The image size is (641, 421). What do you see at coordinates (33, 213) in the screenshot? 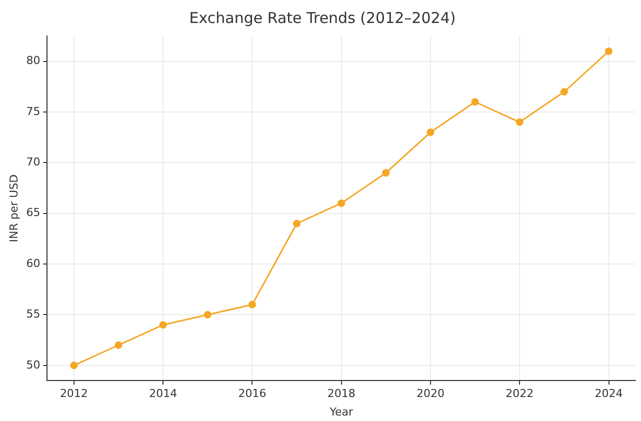
I see `y-tick-label: 65` at bounding box center [33, 213].